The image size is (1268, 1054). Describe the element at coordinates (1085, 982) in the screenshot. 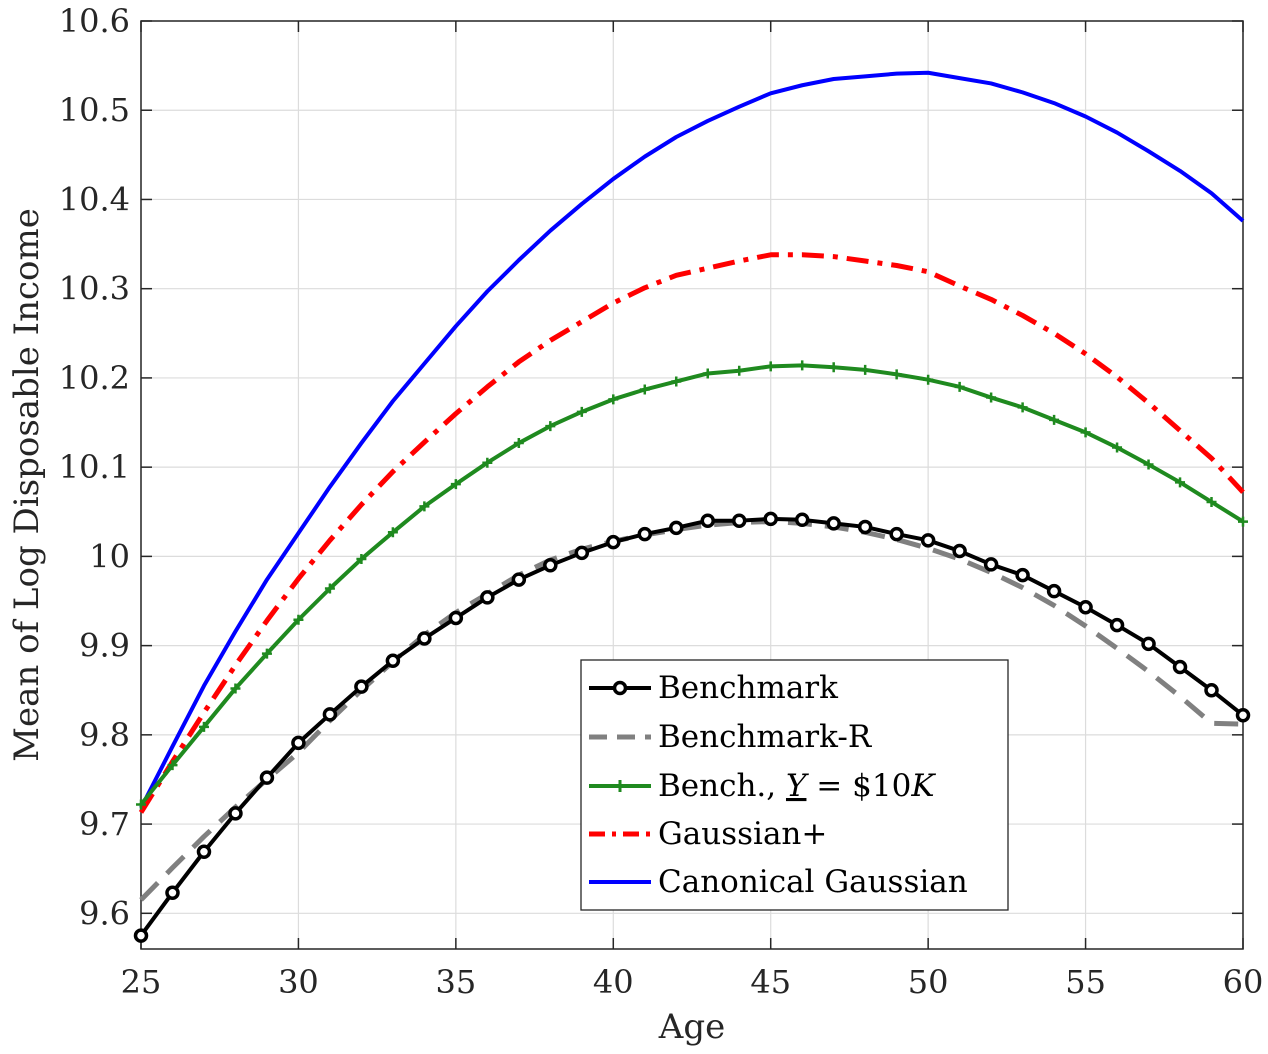

I see `x-tick-label-55: 55` at that location.